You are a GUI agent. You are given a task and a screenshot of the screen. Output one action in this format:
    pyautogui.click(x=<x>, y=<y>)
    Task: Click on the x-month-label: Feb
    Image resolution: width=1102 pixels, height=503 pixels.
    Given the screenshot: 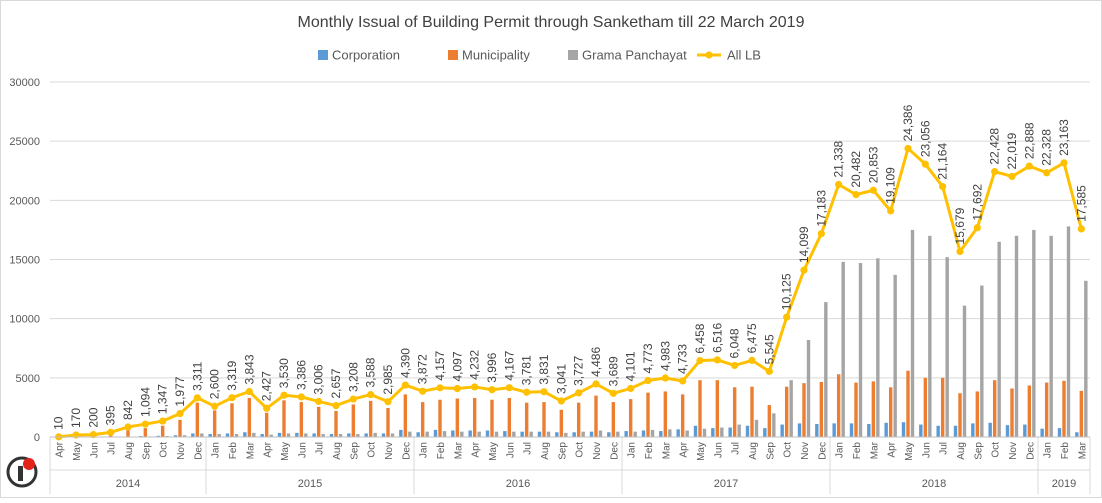 What is the action you would take?
    pyautogui.click(x=649, y=451)
    